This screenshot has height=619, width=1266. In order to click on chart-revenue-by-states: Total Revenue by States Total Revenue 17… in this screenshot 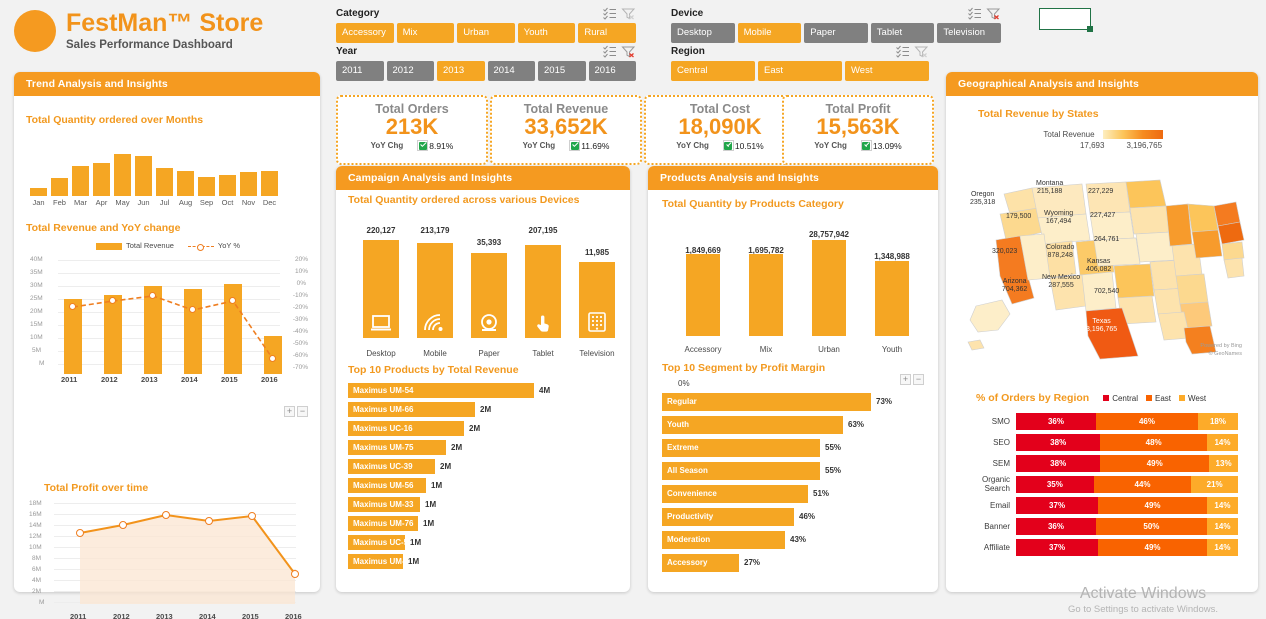, I will do `click(1103, 258)`.